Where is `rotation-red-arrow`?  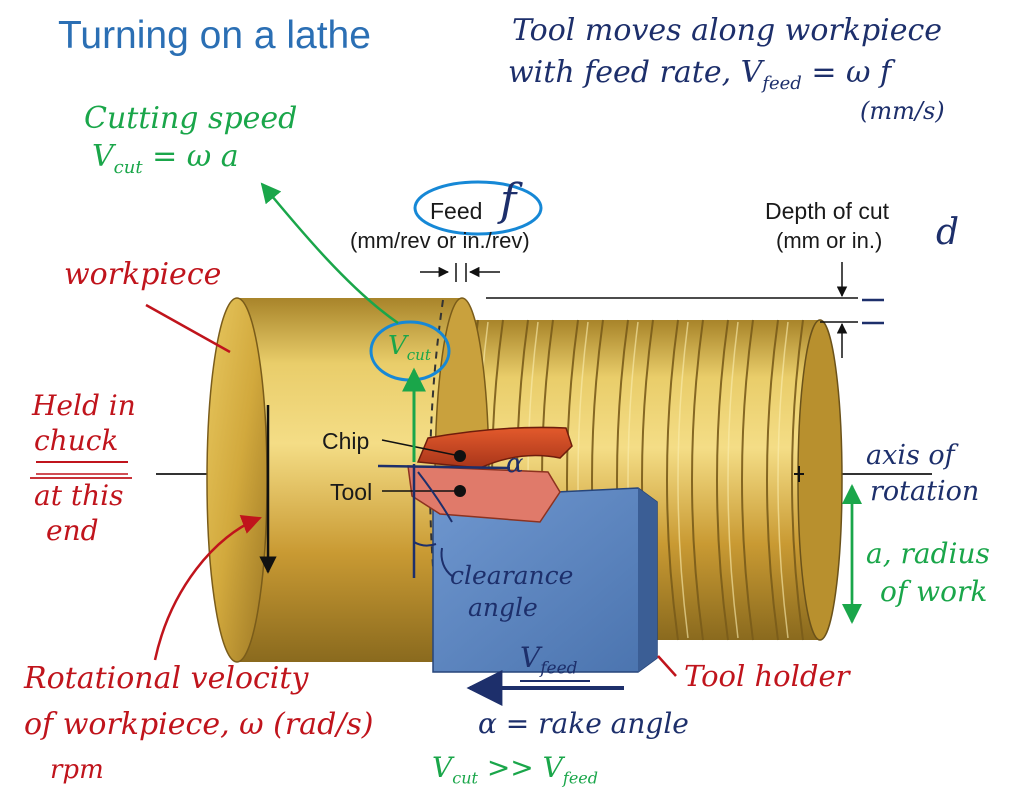
rotation-red-arrow is located at coordinates (207, 588).